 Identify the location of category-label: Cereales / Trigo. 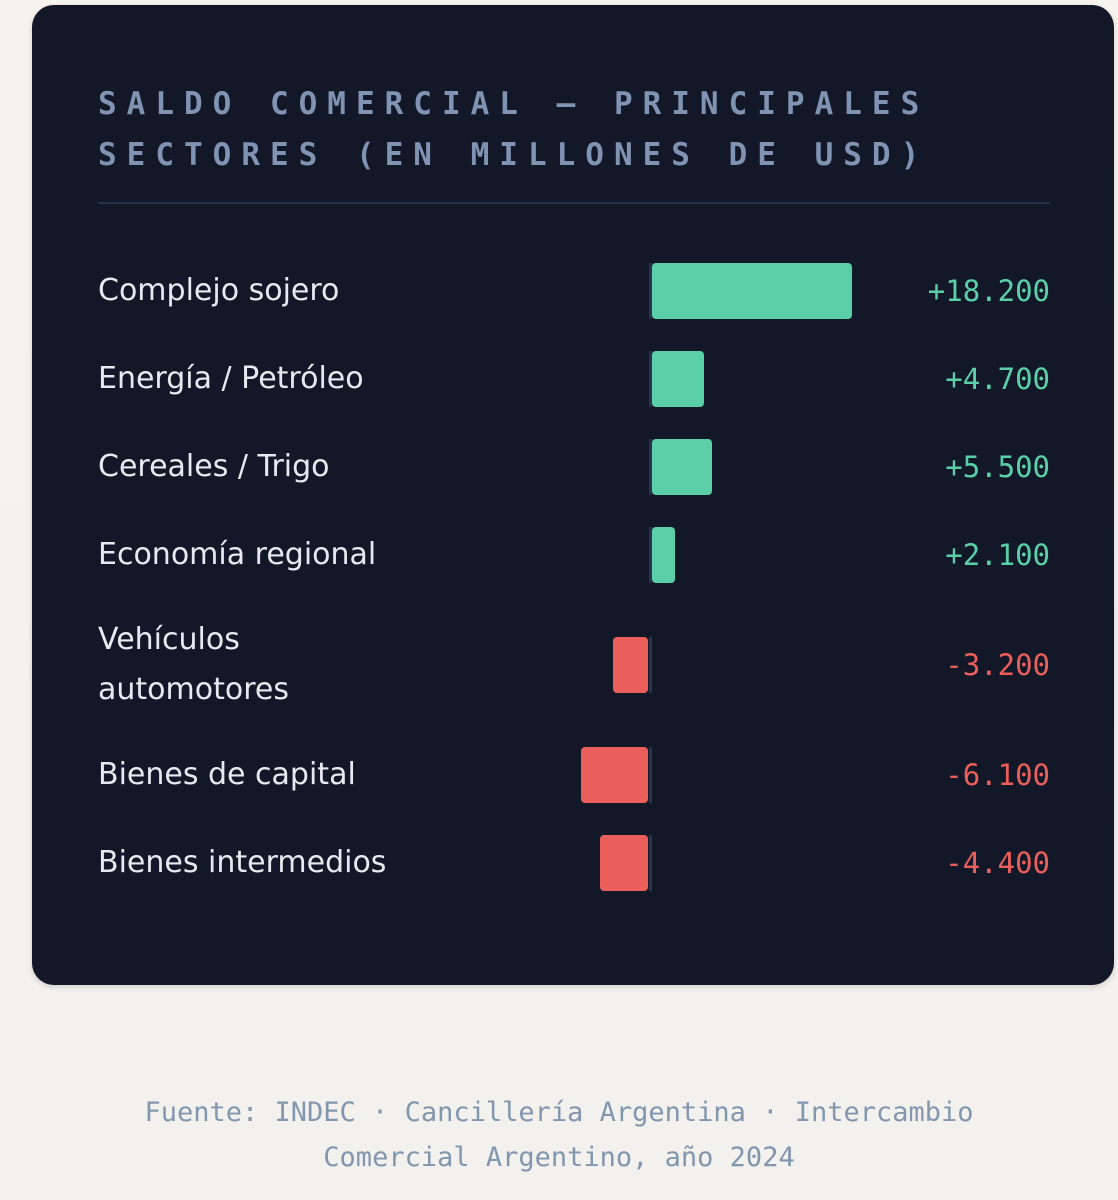
(214, 466).